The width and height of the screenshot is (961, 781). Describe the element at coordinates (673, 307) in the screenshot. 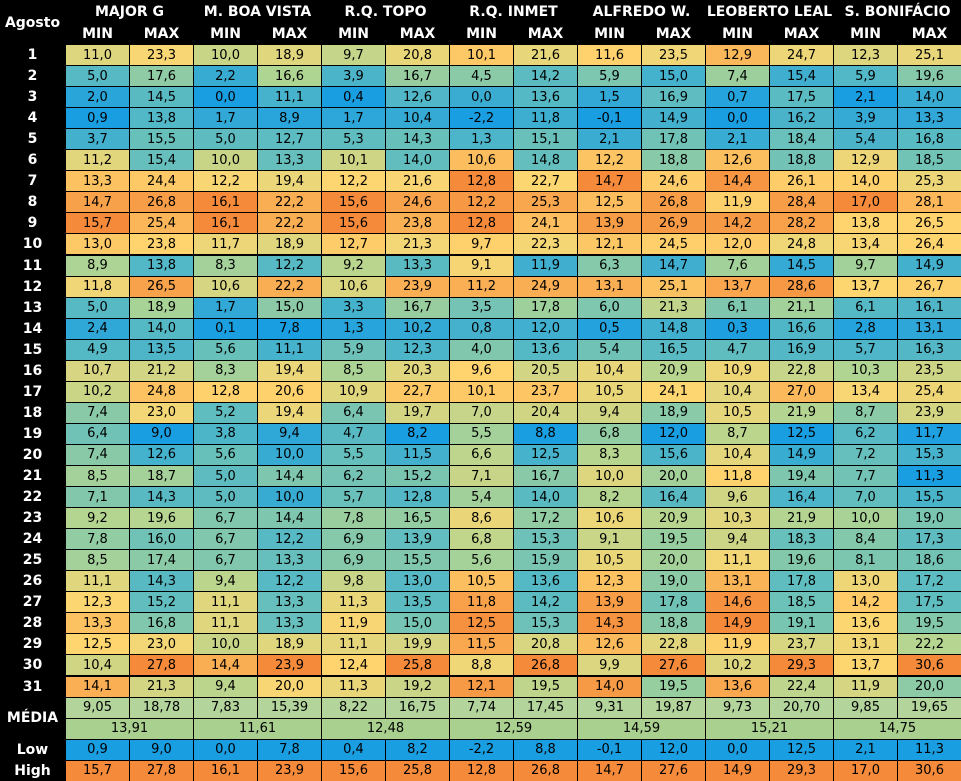

I see `data-cell: 21,3` at that location.